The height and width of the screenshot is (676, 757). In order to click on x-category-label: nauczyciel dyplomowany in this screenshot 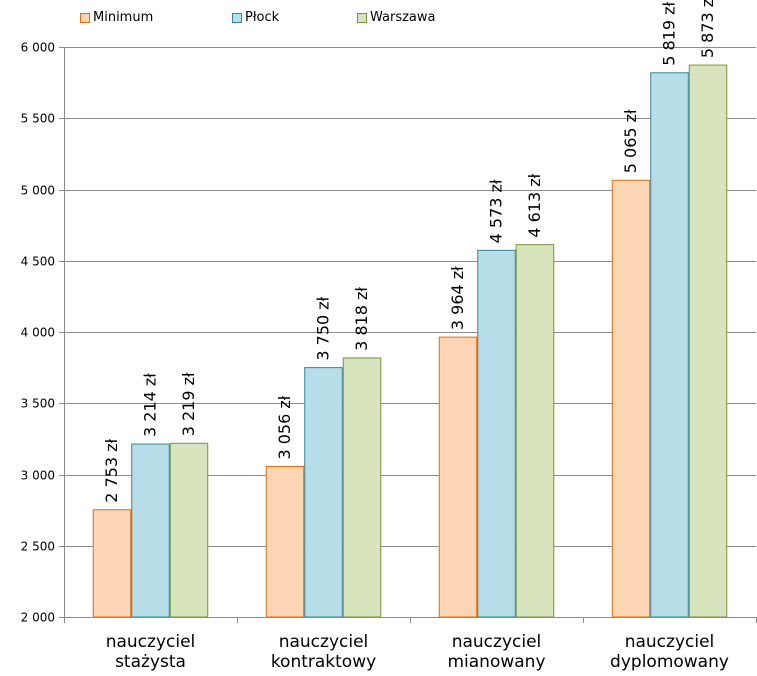, I will do `click(669, 652)`.